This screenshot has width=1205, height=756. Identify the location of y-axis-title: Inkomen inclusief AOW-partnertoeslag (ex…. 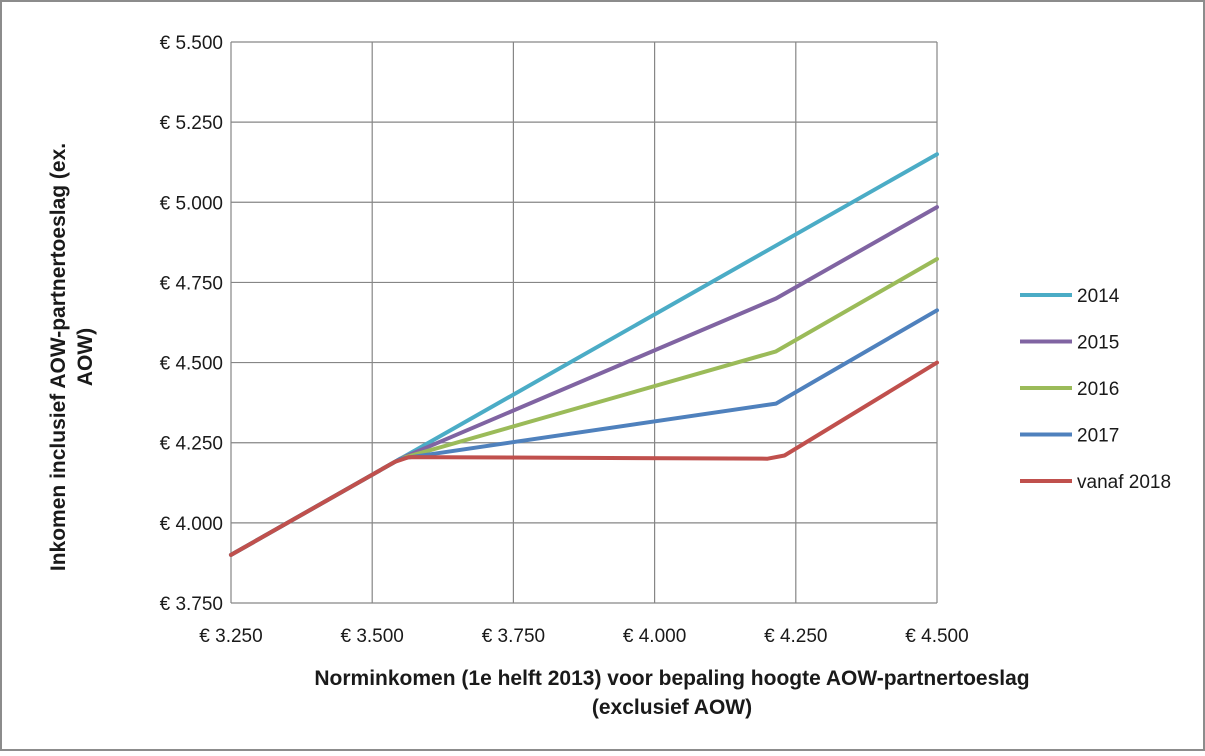
(72, 357).